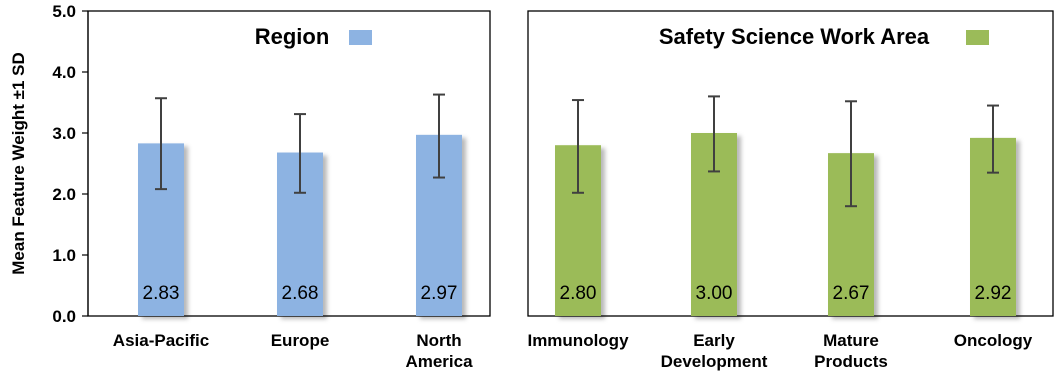 The image size is (1055, 382). Describe the element at coordinates (300, 340) in the screenshot. I see `category-label: Europe` at that location.